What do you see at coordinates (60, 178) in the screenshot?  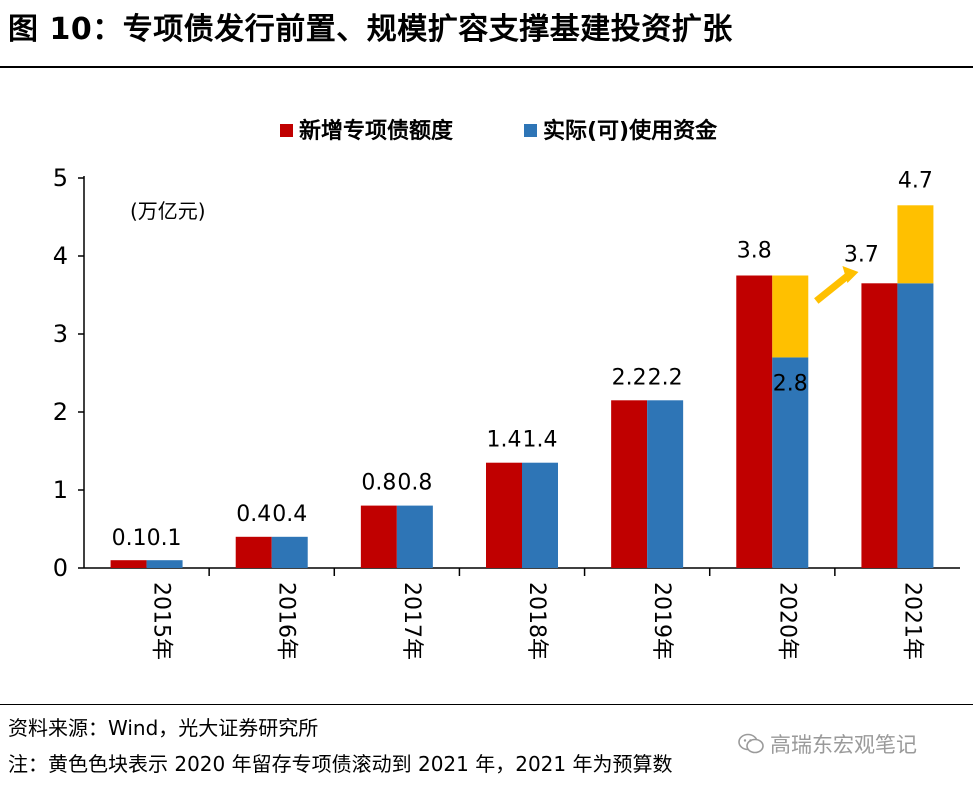 I see `y-tick-label: 5` at bounding box center [60, 178].